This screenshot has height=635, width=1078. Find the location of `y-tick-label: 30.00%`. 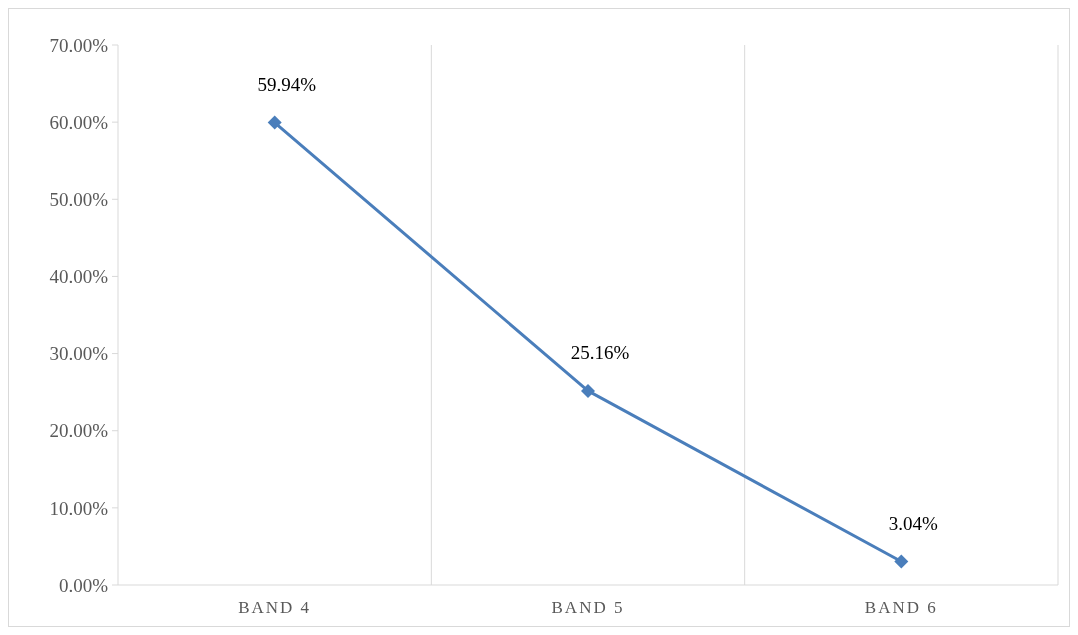

y-tick-label: 30.00% is located at coordinates (79, 354).